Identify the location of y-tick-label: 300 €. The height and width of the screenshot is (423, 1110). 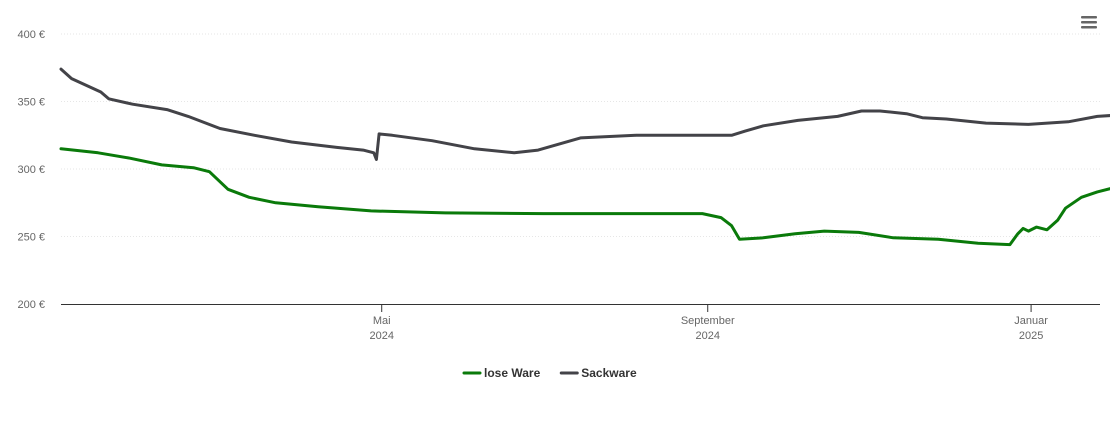
(31, 170).